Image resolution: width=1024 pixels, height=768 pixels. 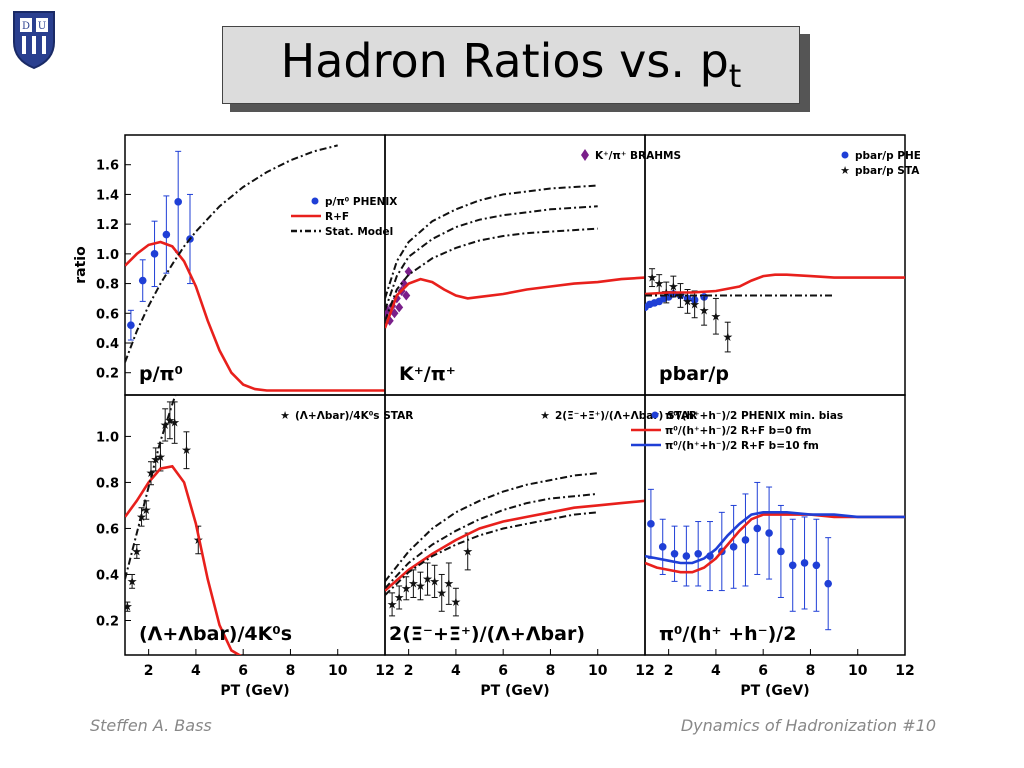 I want to click on logo-letter-u: U, so click(x=42, y=26).